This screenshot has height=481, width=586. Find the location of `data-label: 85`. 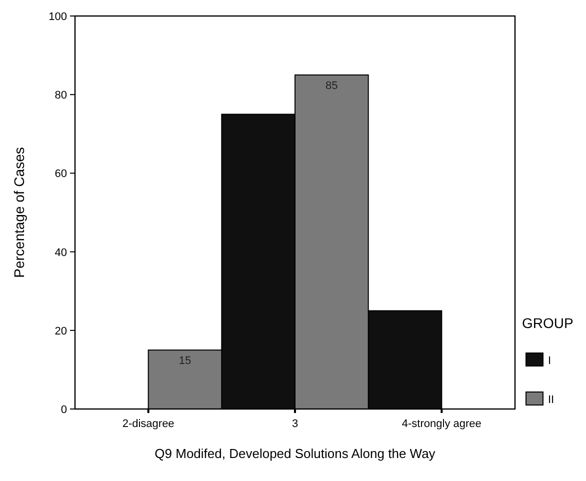

data-label: 85 is located at coordinates (332, 86).